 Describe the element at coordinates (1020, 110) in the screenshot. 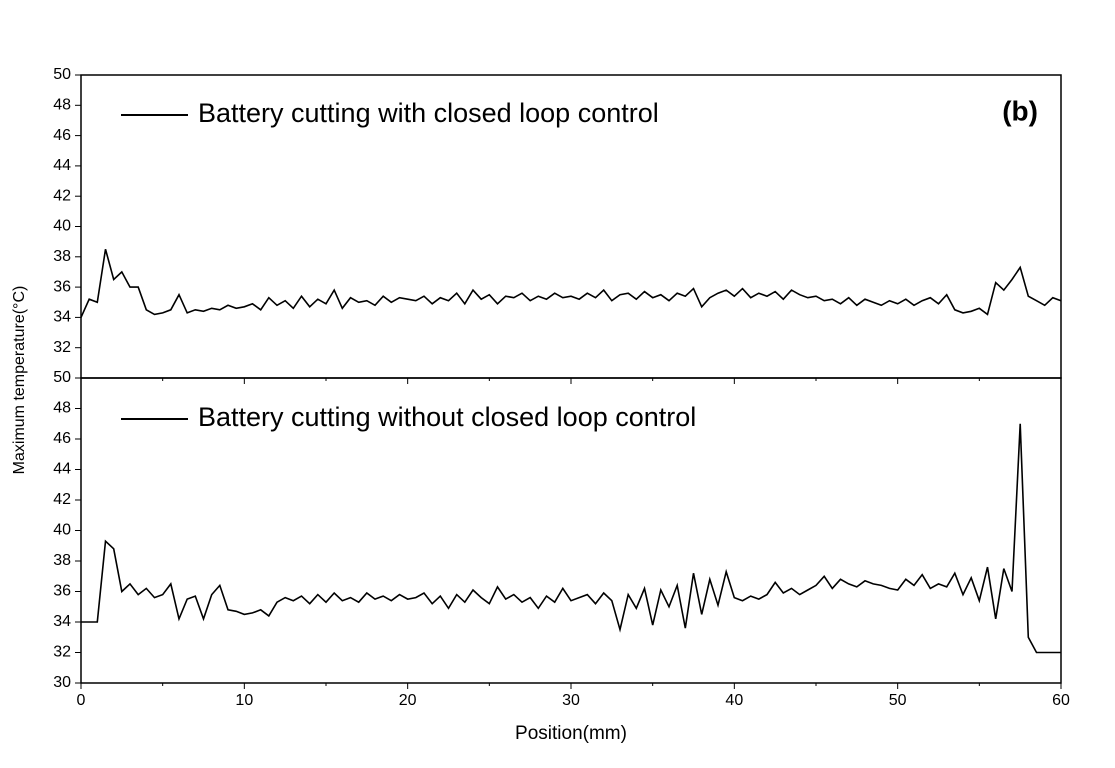

I see `annotation: (b)` at that location.